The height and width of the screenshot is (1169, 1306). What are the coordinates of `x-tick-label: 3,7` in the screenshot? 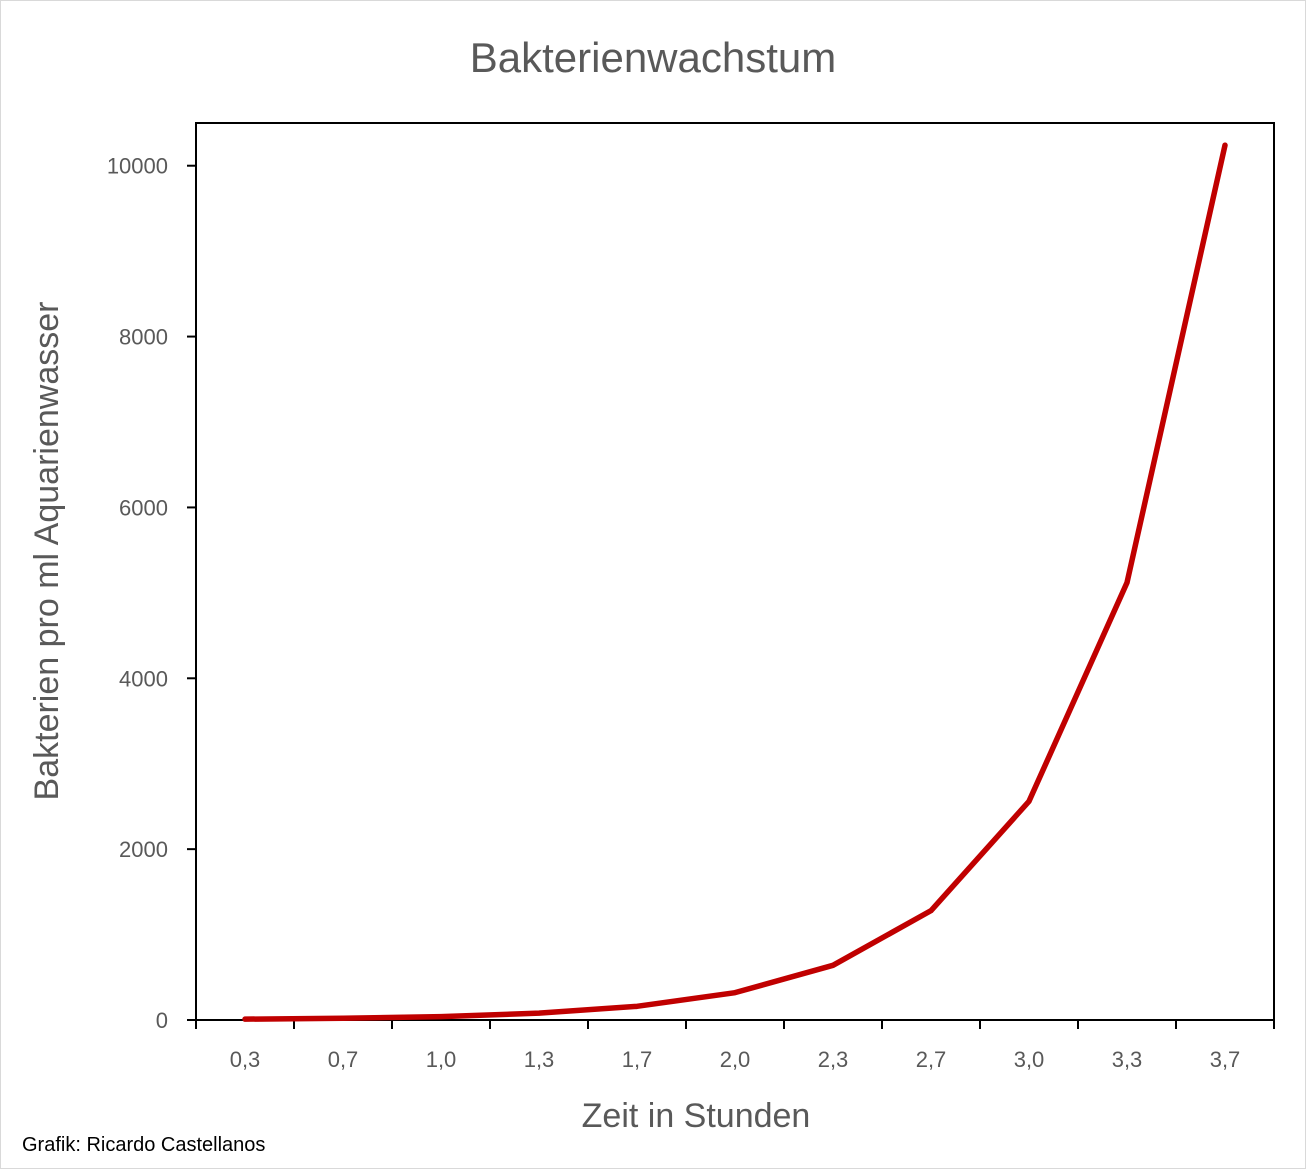 It's located at (1225, 1059).